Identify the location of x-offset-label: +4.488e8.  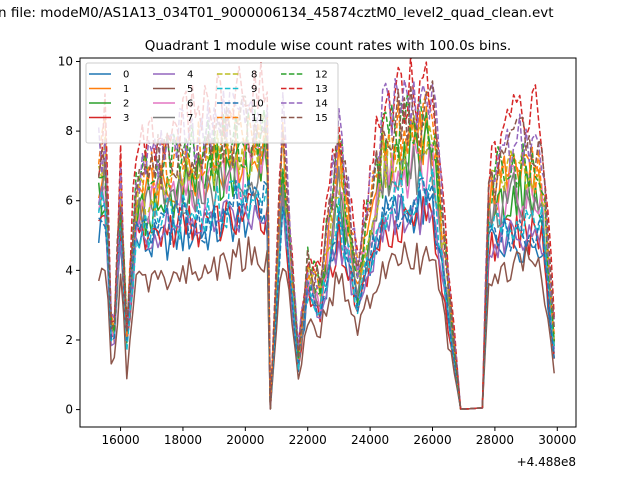
(546, 462).